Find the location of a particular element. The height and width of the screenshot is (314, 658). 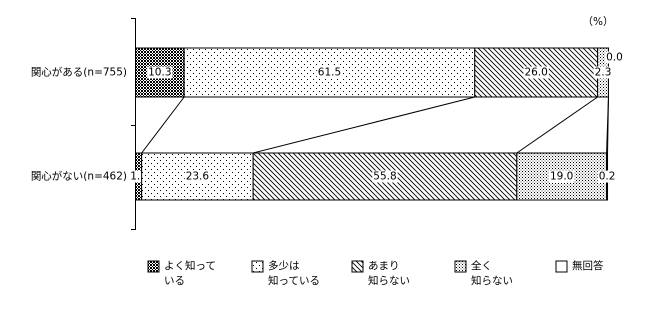

legend-label: 多少は知っている is located at coordinates (294, 273).